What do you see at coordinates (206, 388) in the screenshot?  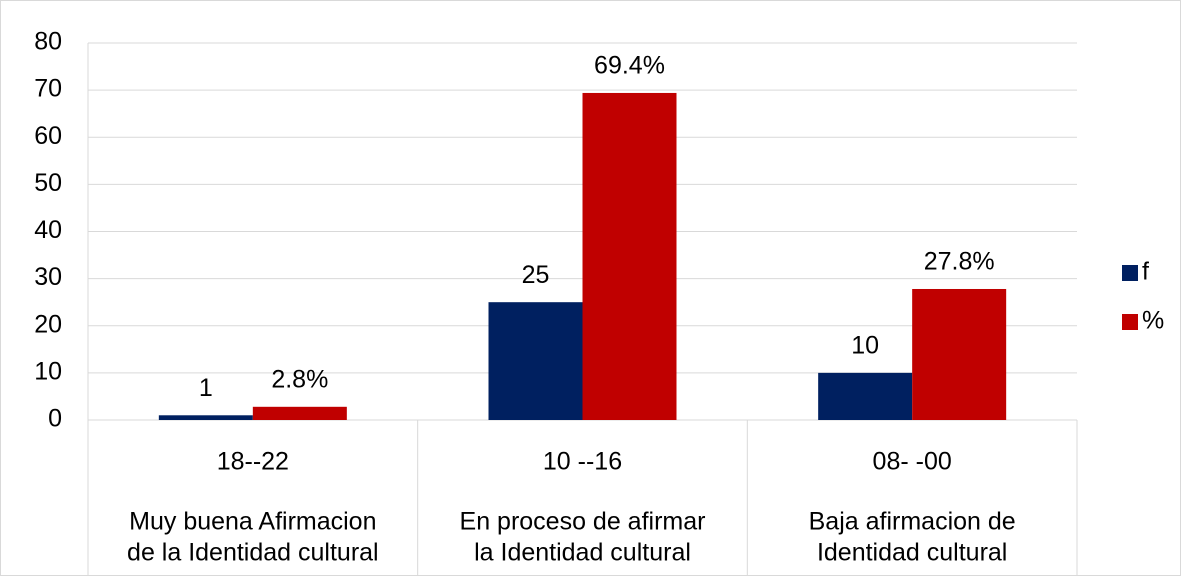 I see `data-label: 1` at bounding box center [206, 388].